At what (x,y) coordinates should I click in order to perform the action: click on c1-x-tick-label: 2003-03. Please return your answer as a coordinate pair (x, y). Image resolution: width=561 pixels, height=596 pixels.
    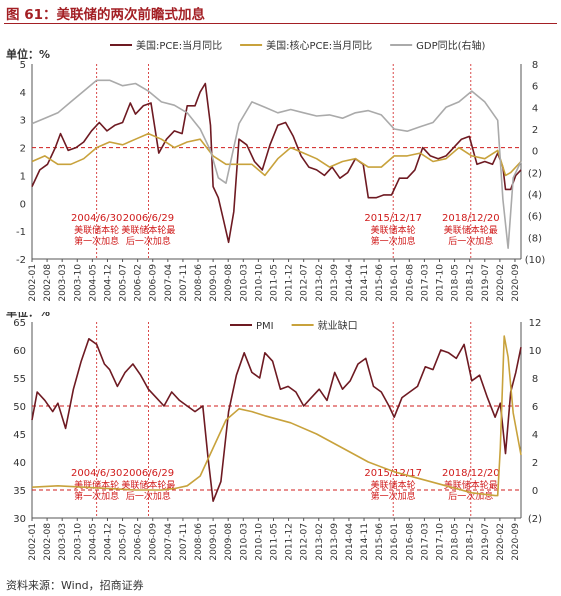
    Looking at the image, I should click on (63, 283).